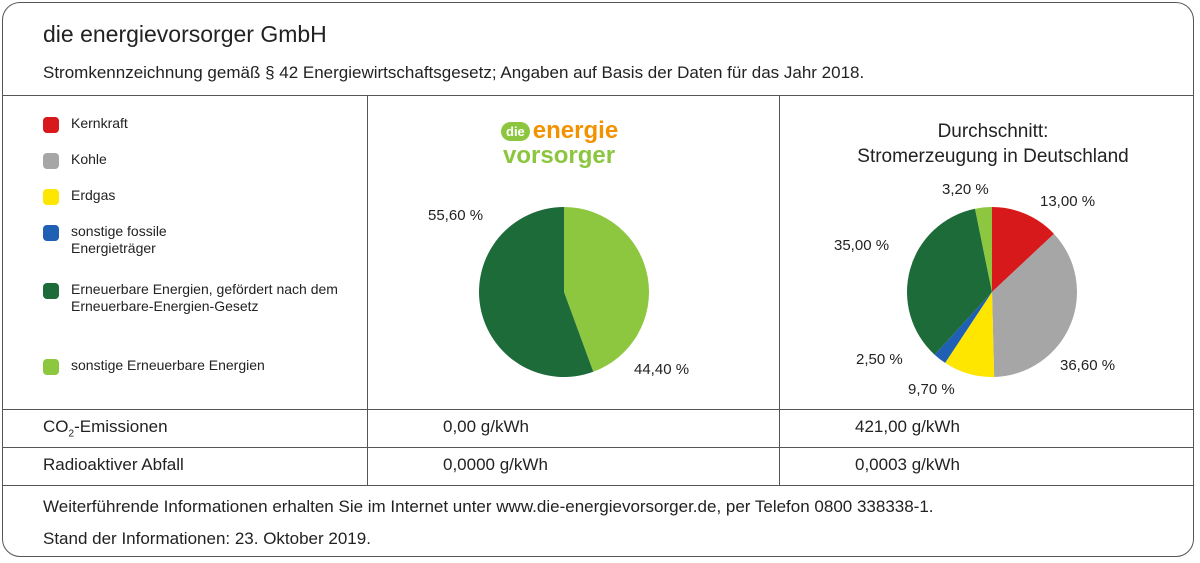  Describe the element at coordinates (185, 34) in the screenshot. I see `company-name: die energievorsorger GmbH` at that location.